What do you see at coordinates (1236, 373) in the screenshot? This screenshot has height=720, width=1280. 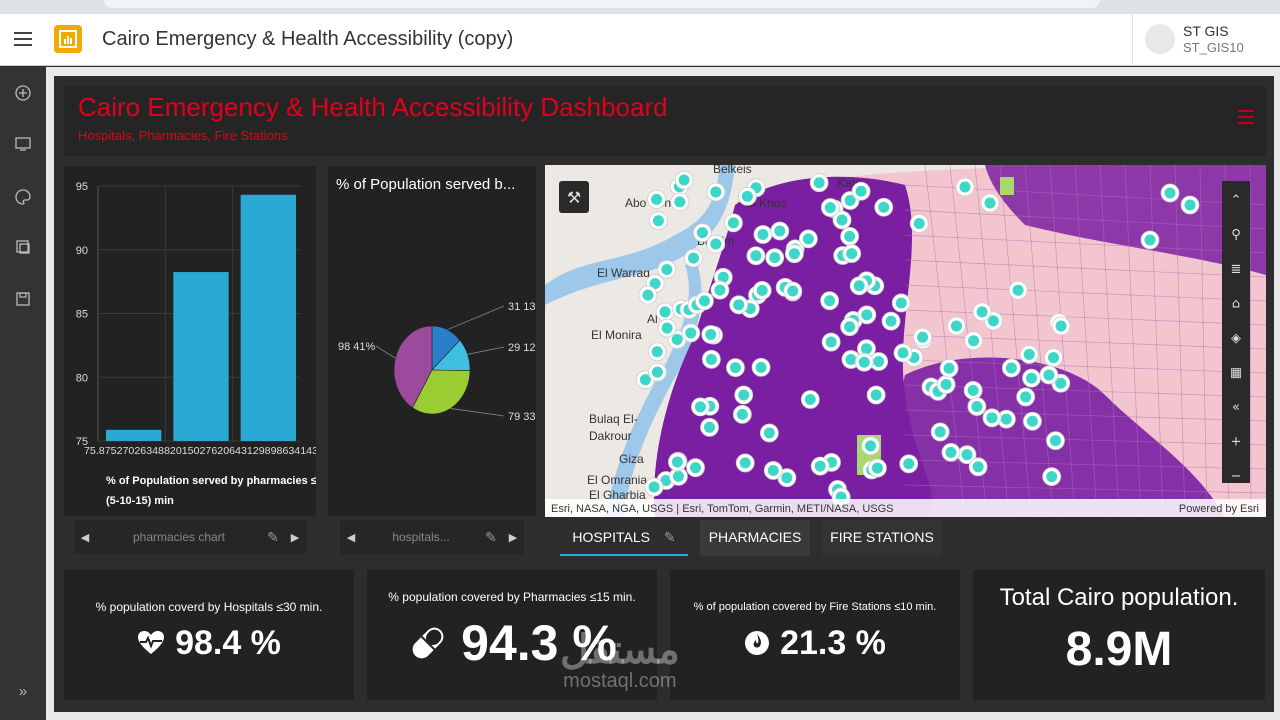 I see `qr-icon: ▦` at bounding box center [1236, 373].